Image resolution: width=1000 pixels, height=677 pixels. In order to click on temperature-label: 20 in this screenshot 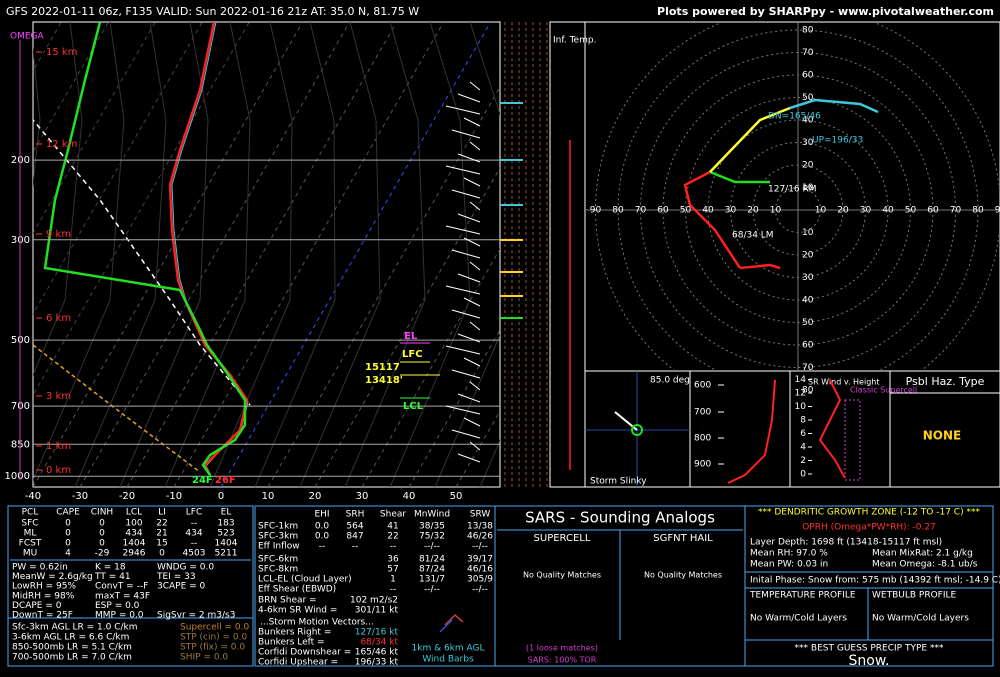, I will do `click(315, 496)`.